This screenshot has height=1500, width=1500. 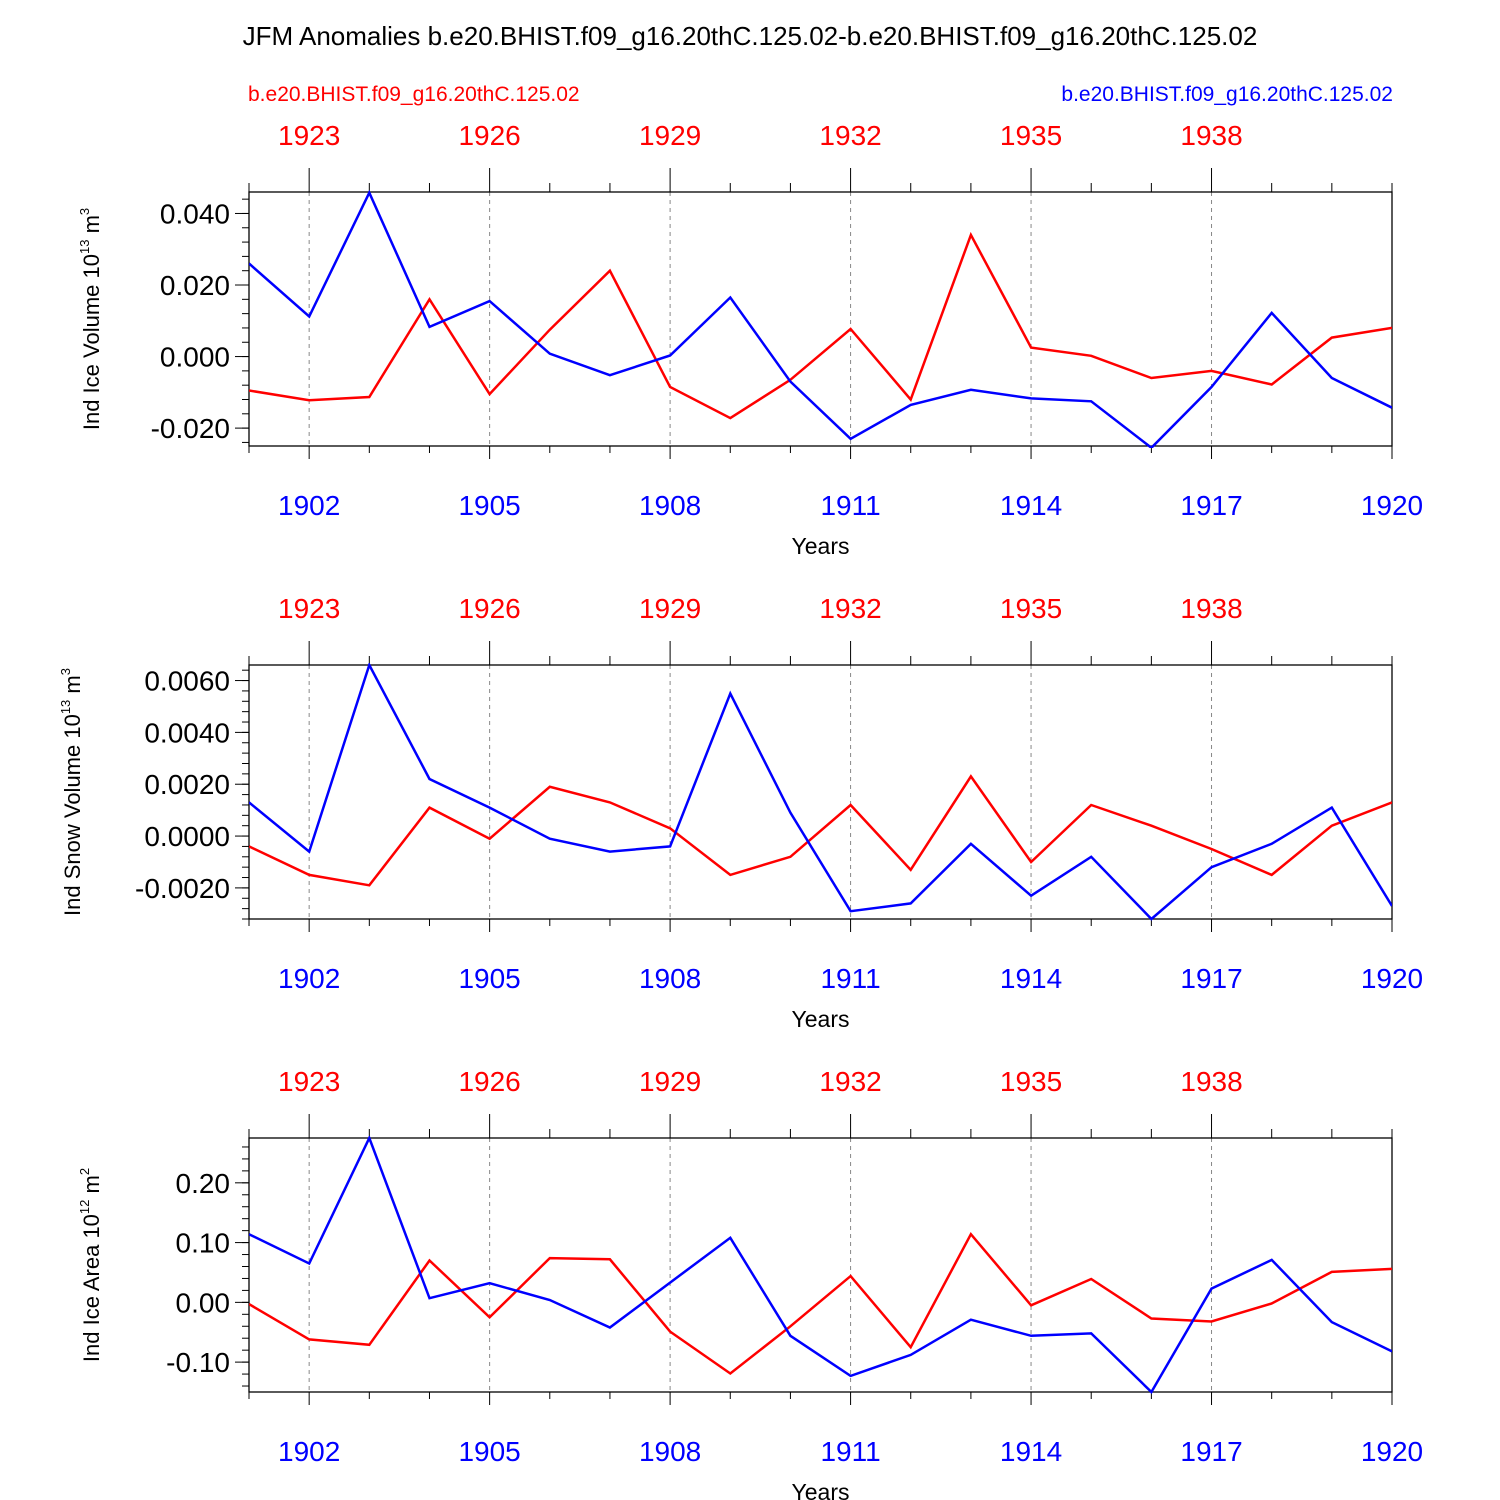 I want to click on y-tick-label: 0.20, so click(x=203, y=1183).